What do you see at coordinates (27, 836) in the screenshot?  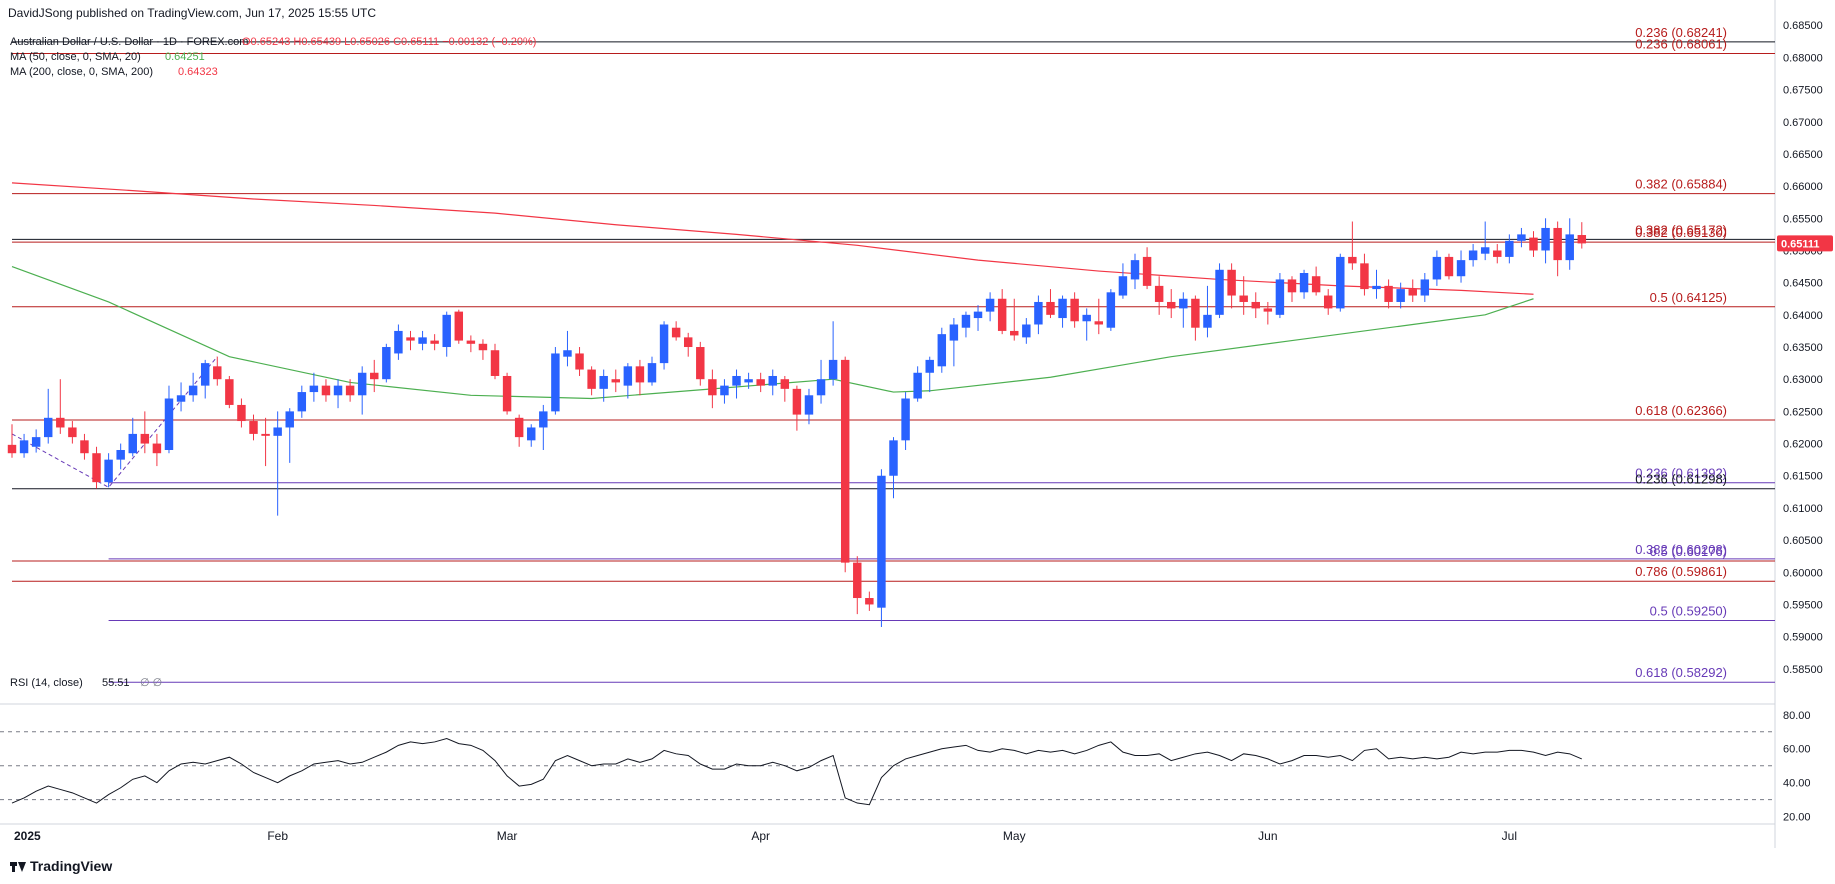 I see `time-tick-label: 2025` at bounding box center [27, 836].